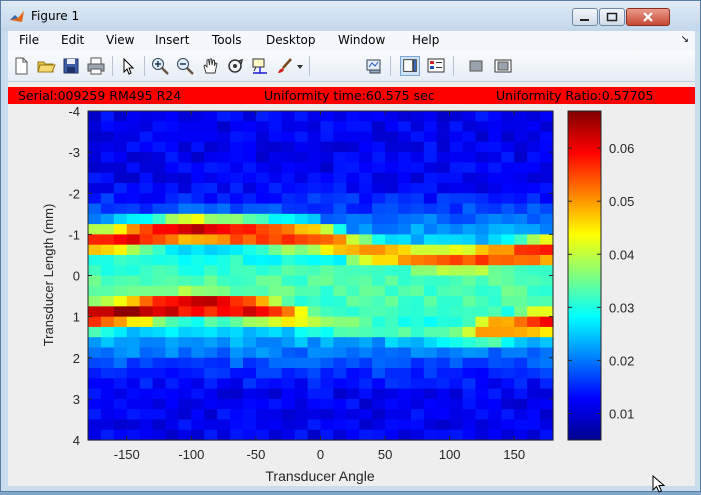 The image size is (701, 495). I want to click on maximize-button, so click(612, 17).